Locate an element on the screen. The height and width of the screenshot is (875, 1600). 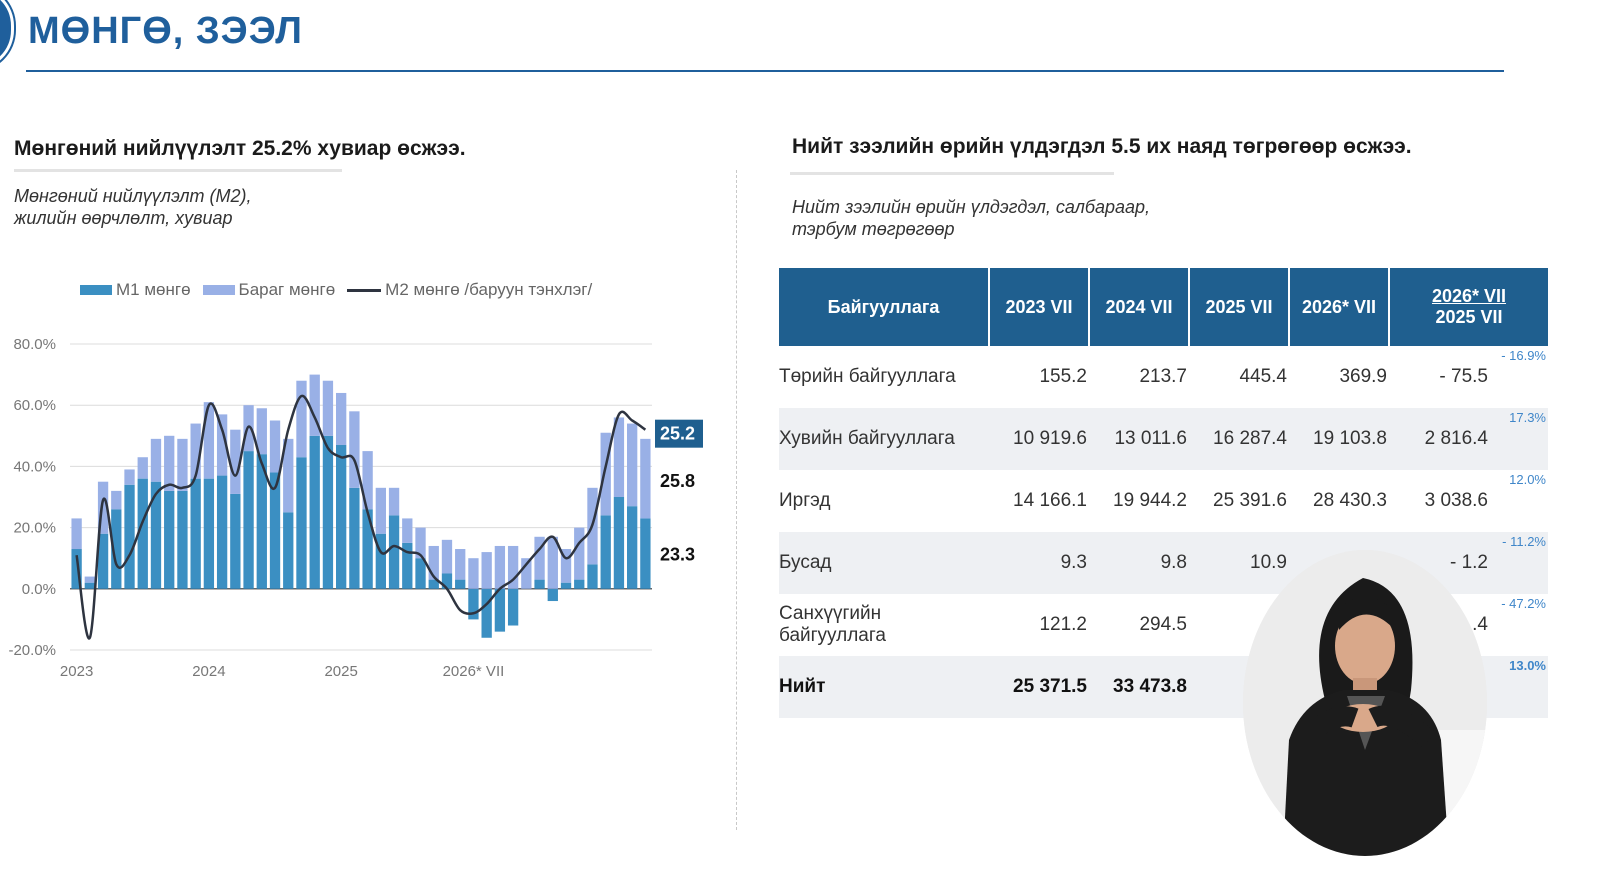
legend-label-m2: M2 мөнгө /баруун тэнхлэг/ is located at coordinates (489, 289).